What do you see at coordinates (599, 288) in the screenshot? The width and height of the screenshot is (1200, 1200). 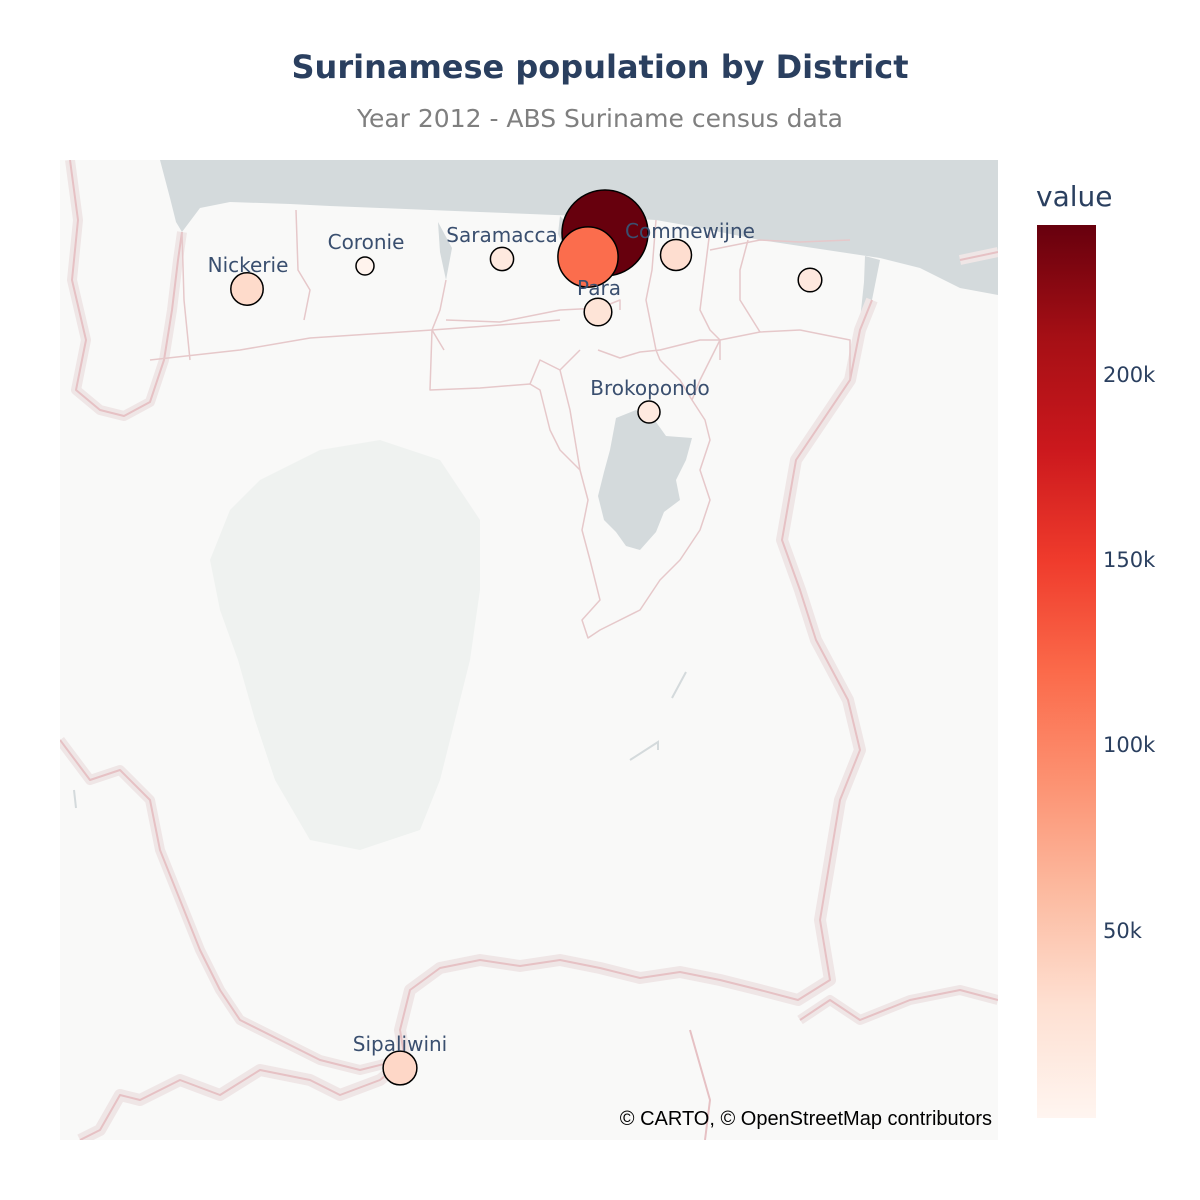 I see `label-para: Para` at bounding box center [599, 288].